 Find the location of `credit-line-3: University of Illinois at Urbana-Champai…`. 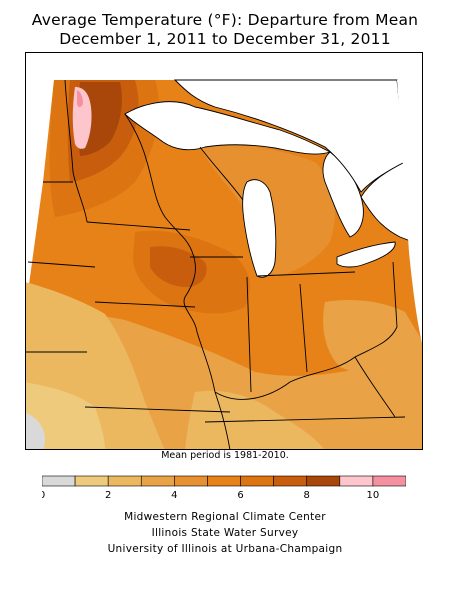

credit-line-3: University of Illinois at Urbana-Champai… is located at coordinates (225, 549).